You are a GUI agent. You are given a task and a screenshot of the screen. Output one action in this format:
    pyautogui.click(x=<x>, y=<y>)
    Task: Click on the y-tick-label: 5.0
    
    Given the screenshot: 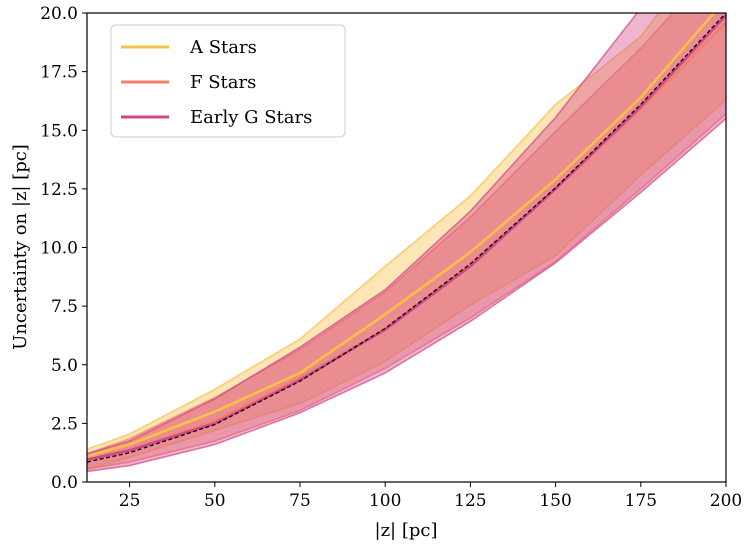 What is the action you would take?
    pyautogui.click(x=64, y=366)
    